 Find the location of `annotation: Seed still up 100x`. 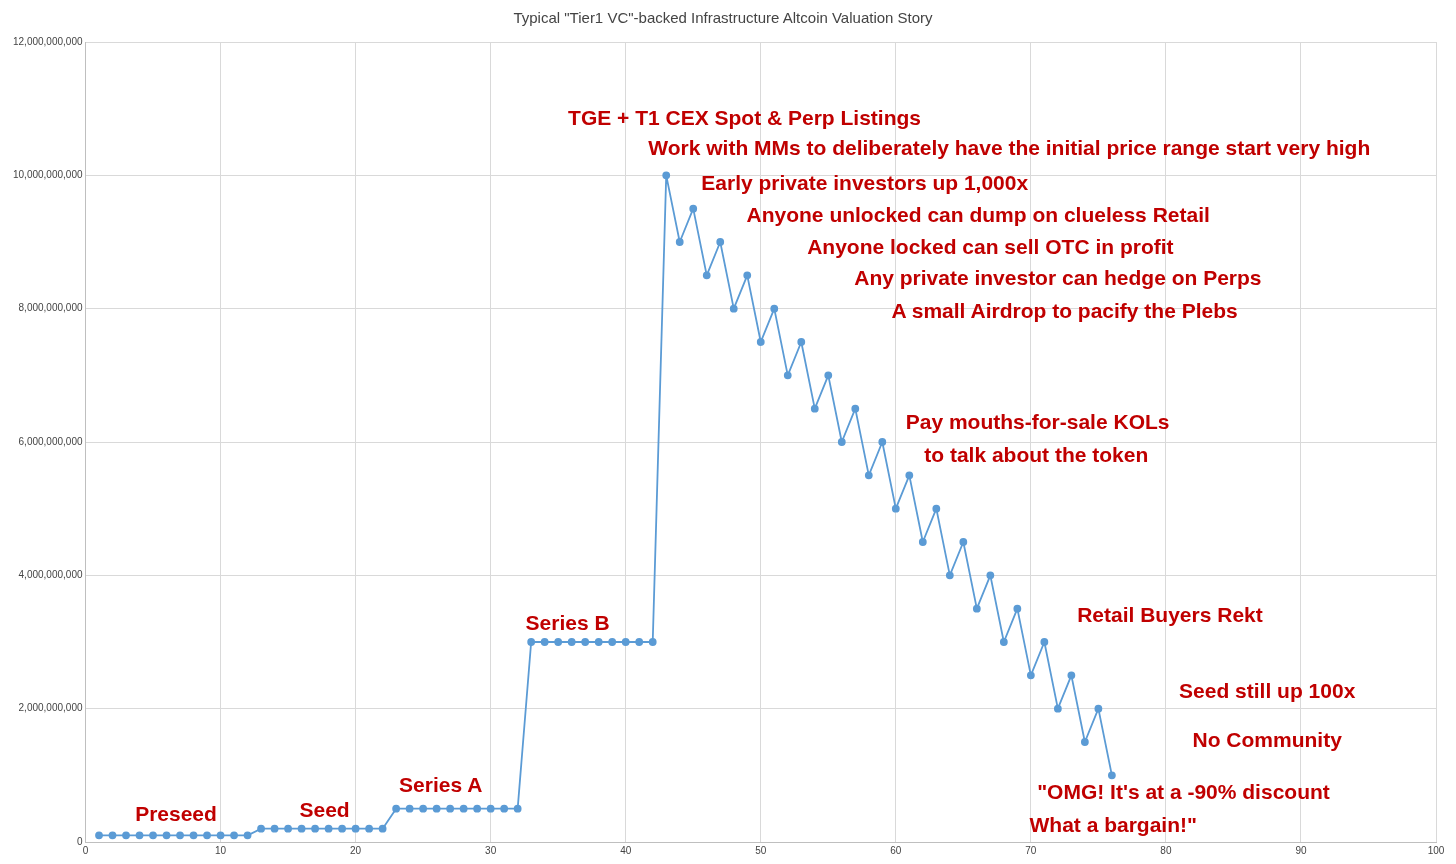

annotation: Seed still up 100x is located at coordinates (1267, 691).